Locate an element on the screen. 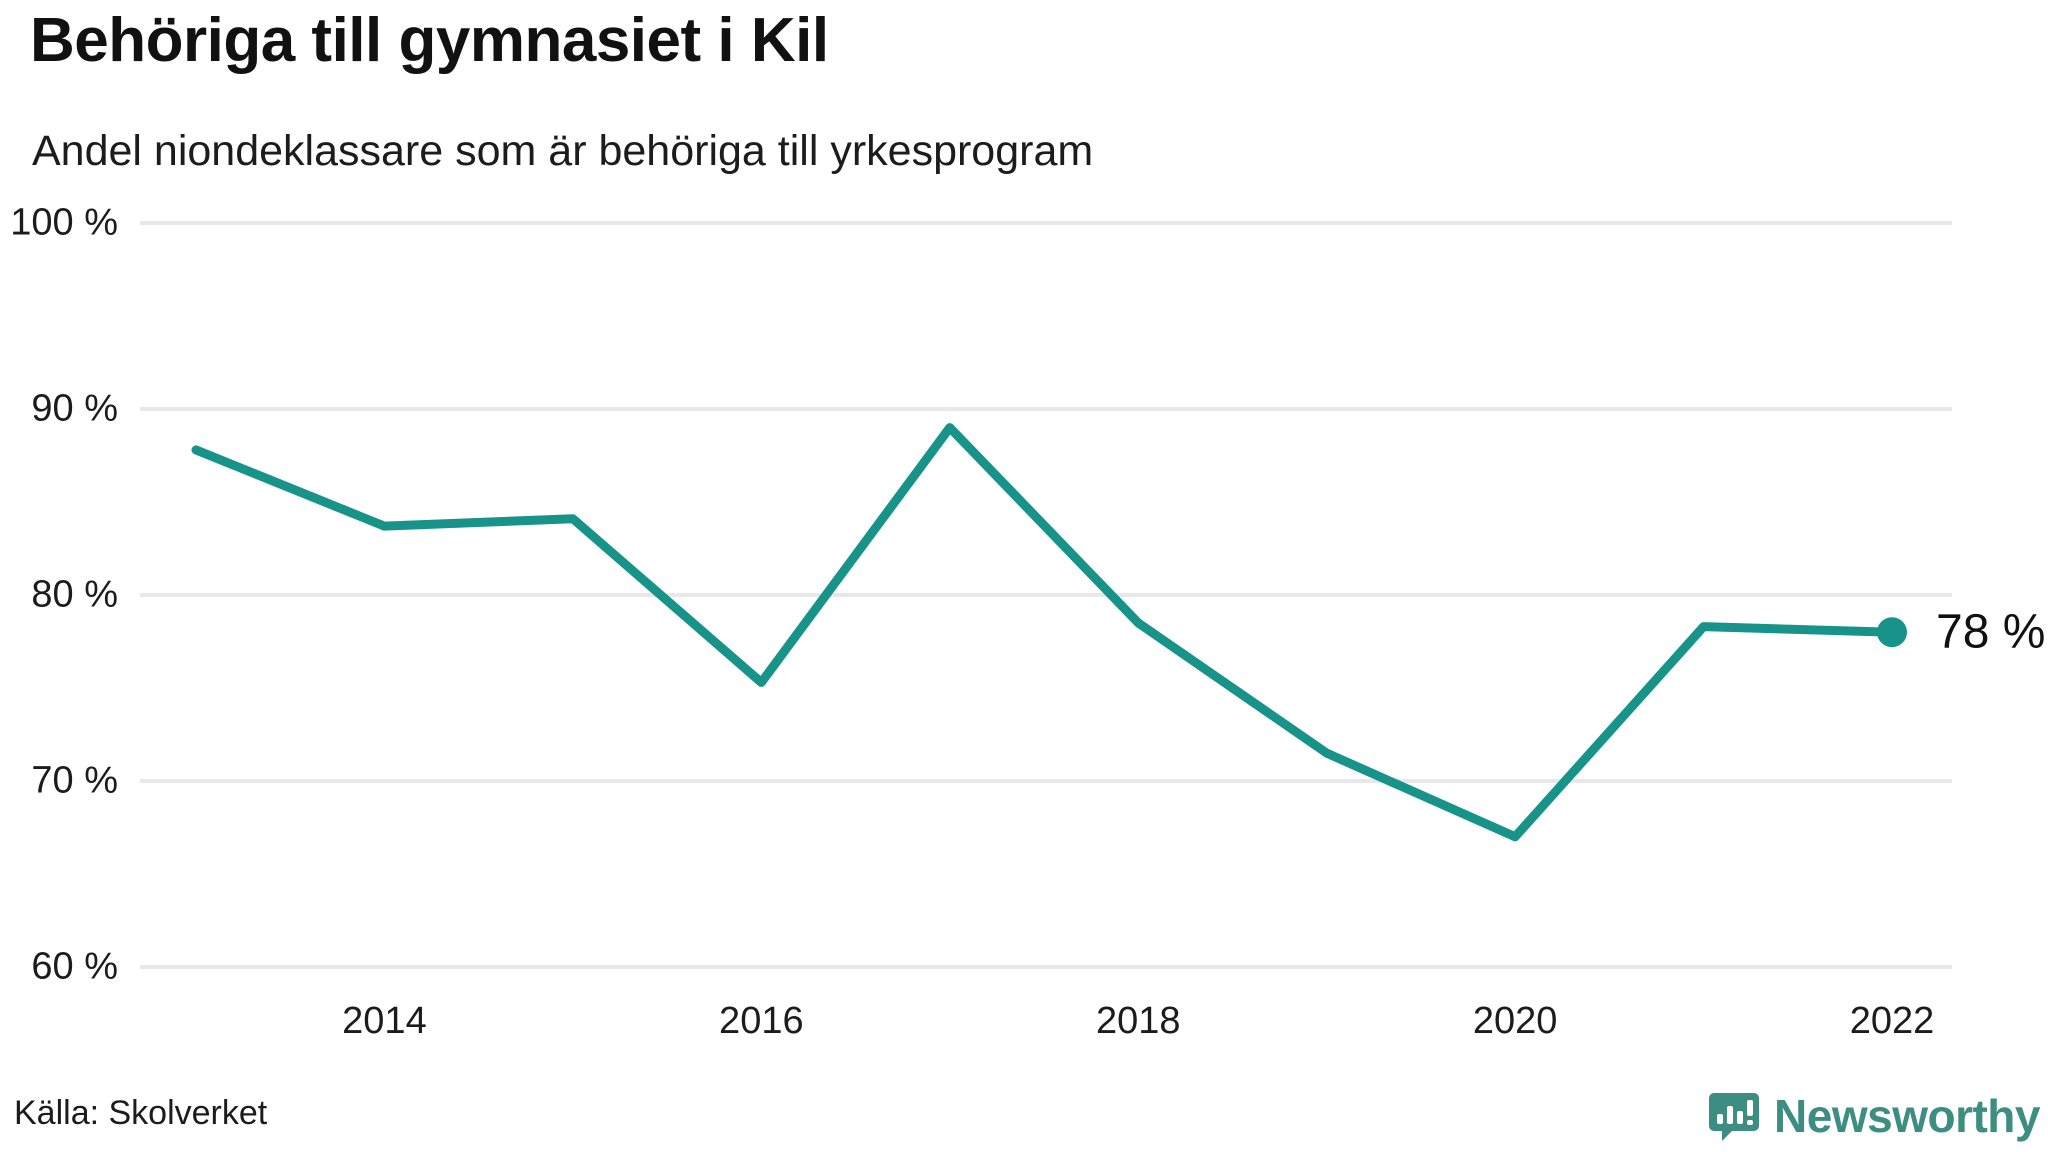  y-tick-label-90: 90 % is located at coordinates (74, 408).